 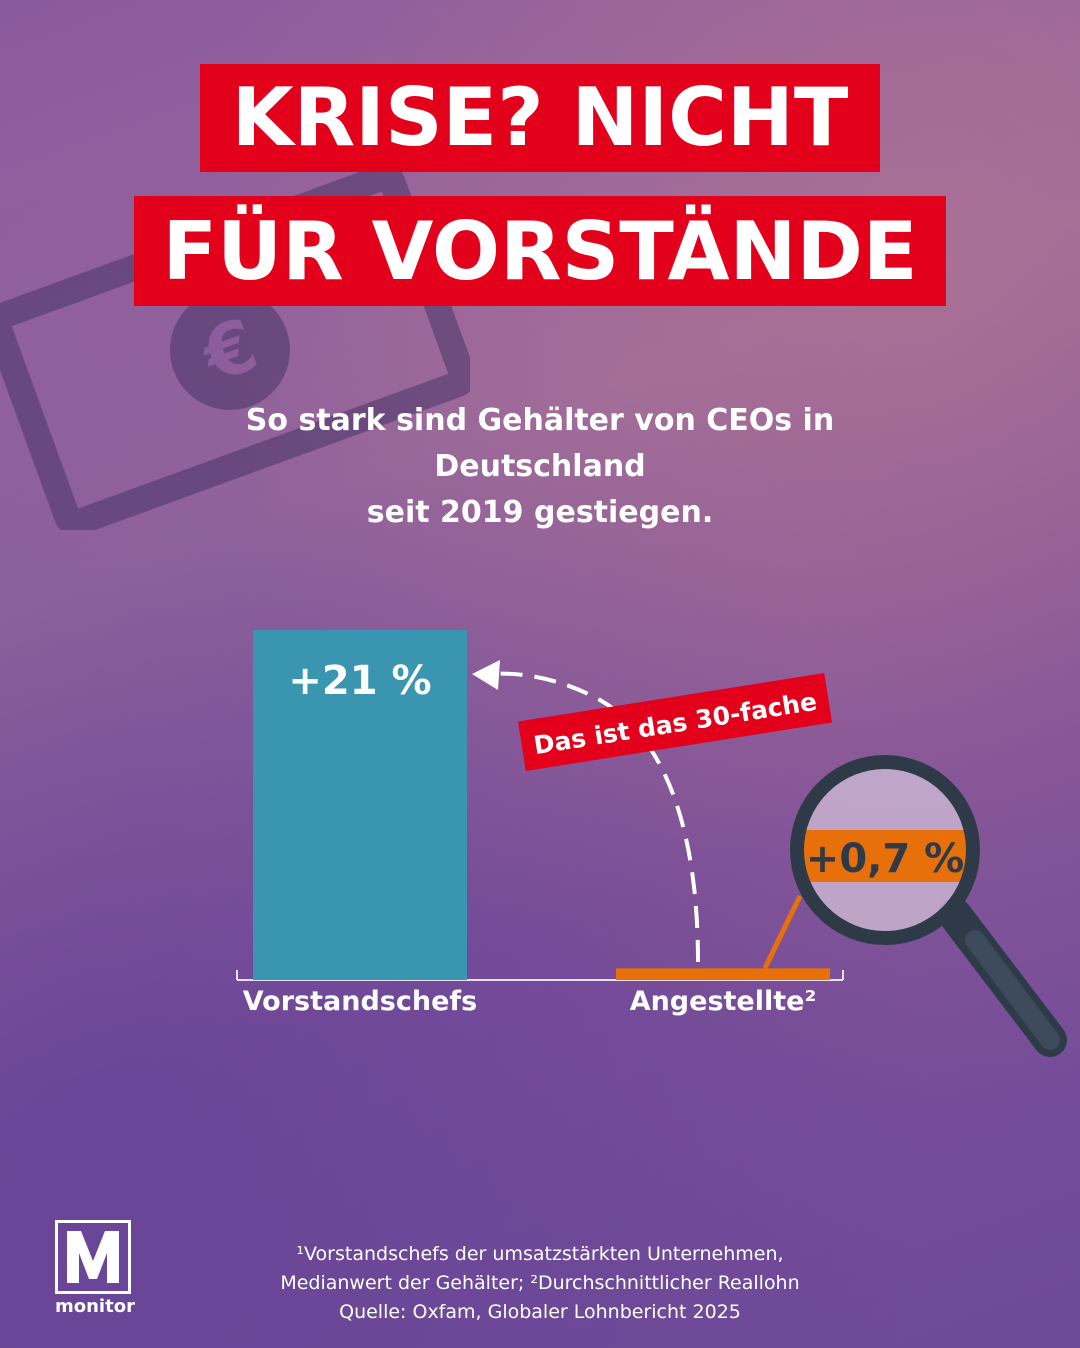 I want to click on annotation-badge, so click(x=675, y=722).